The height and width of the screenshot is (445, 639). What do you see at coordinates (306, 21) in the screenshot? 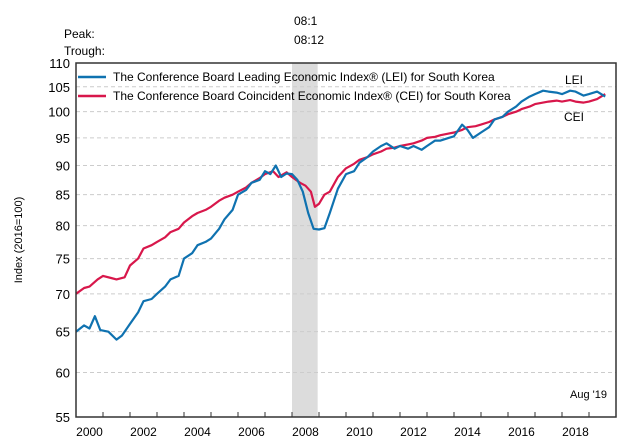
I see `peak-date: 08:1` at bounding box center [306, 21].